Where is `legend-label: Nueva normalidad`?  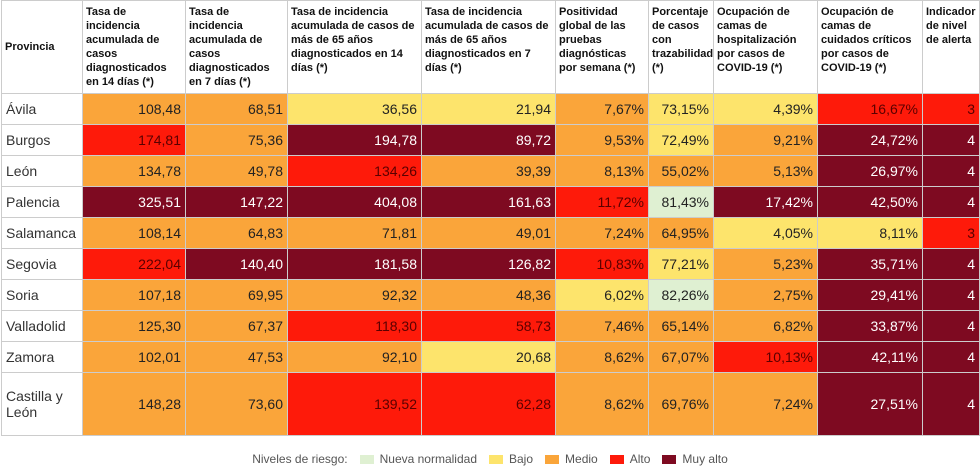
legend-label: Nueva normalidad is located at coordinates (428, 459).